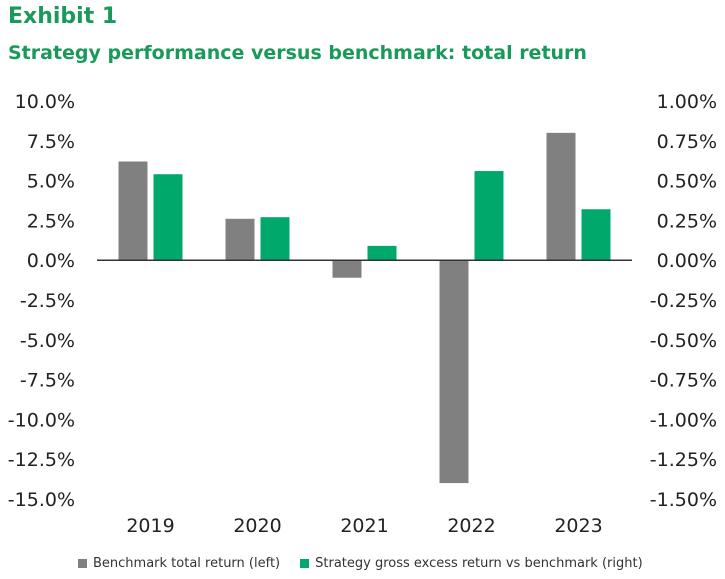  What do you see at coordinates (578, 526) in the screenshot?
I see `category-label-2023: 2023` at bounding box center [578, 526].